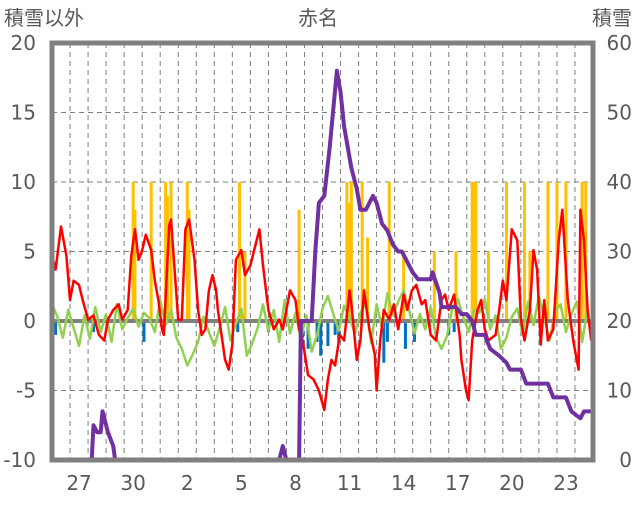 The height and width of the screenshot is (505, 636). What do you see at coordinates (23, 43) in the screenshot?
I see `left-y-tick-label: 20` at bounding box center [23, 43].